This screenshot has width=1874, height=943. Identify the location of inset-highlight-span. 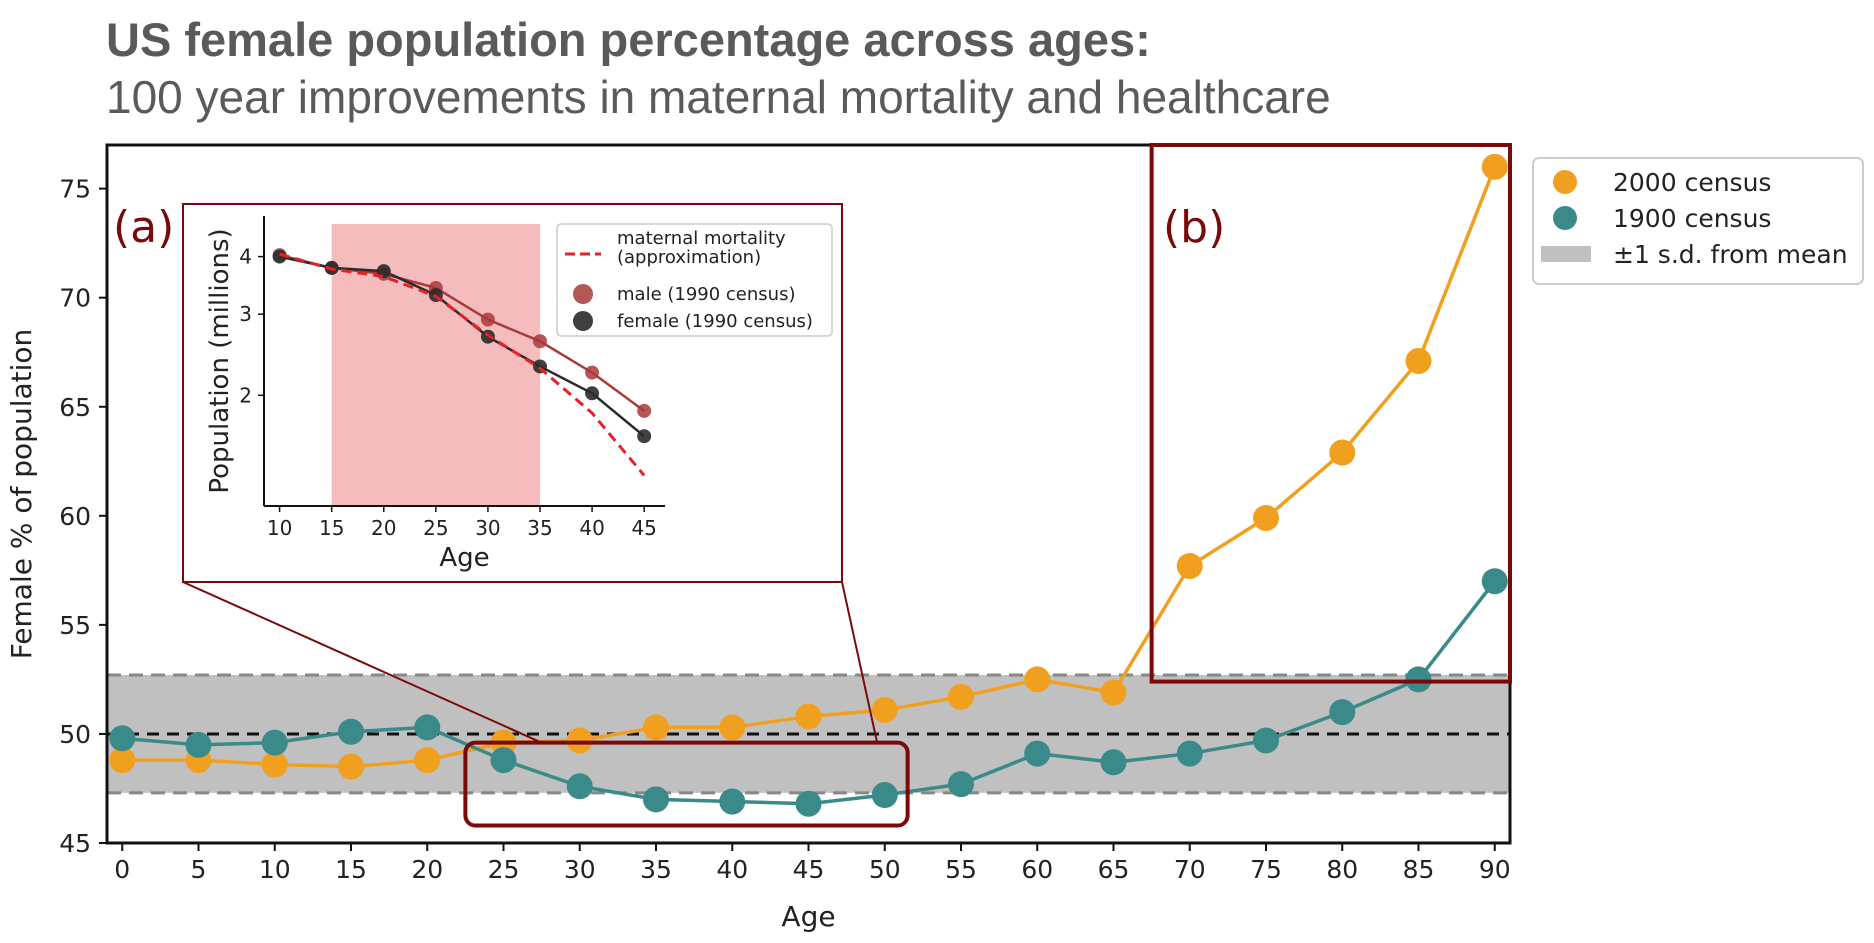
(436, 365).